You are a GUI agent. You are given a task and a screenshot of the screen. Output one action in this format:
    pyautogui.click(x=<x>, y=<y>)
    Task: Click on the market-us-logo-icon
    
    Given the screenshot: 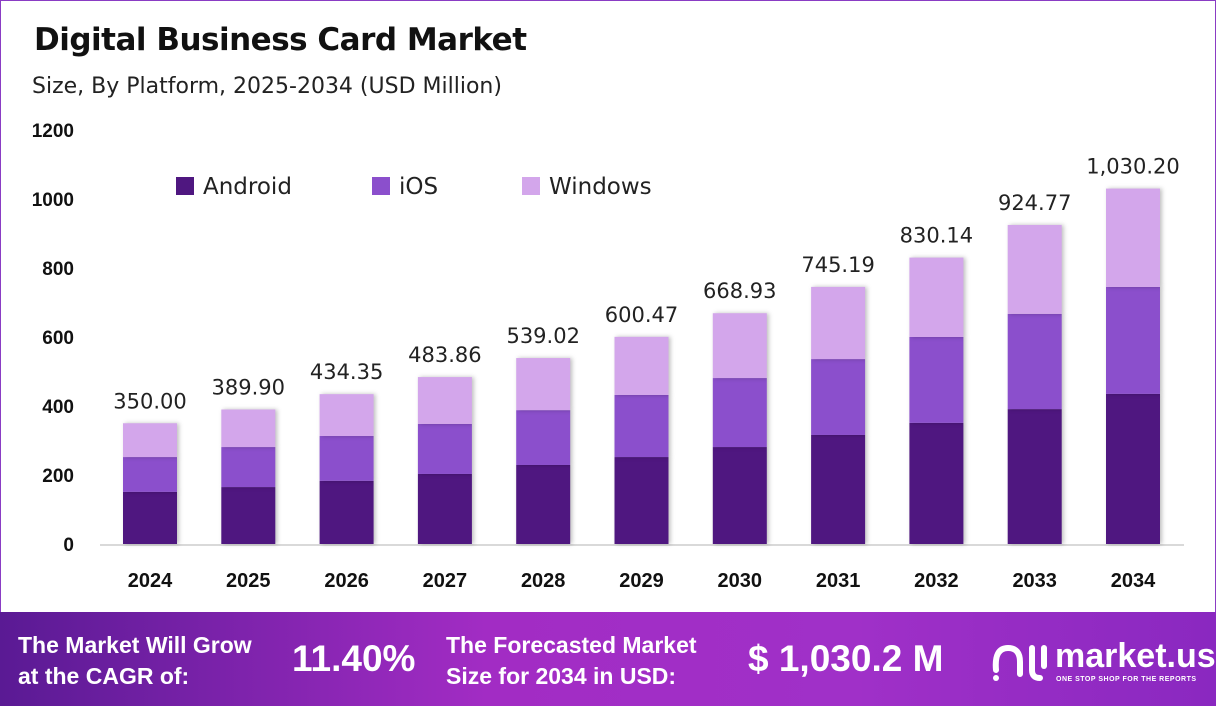 What is the action you would take?
    pyautogui.click(x=1019, y=662)
    